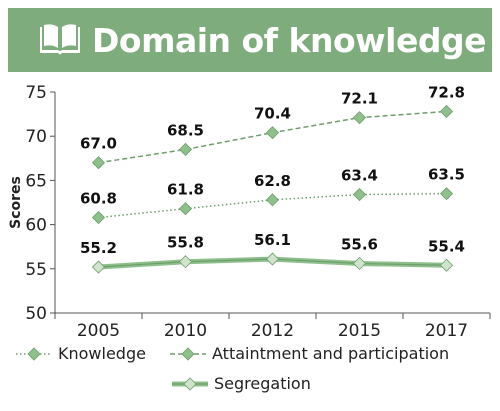 This screenshot has width=500, height=411. Describe the element at coordinates (36, 314) in the screenshot. I see `y-tick-label: 50` at that location.